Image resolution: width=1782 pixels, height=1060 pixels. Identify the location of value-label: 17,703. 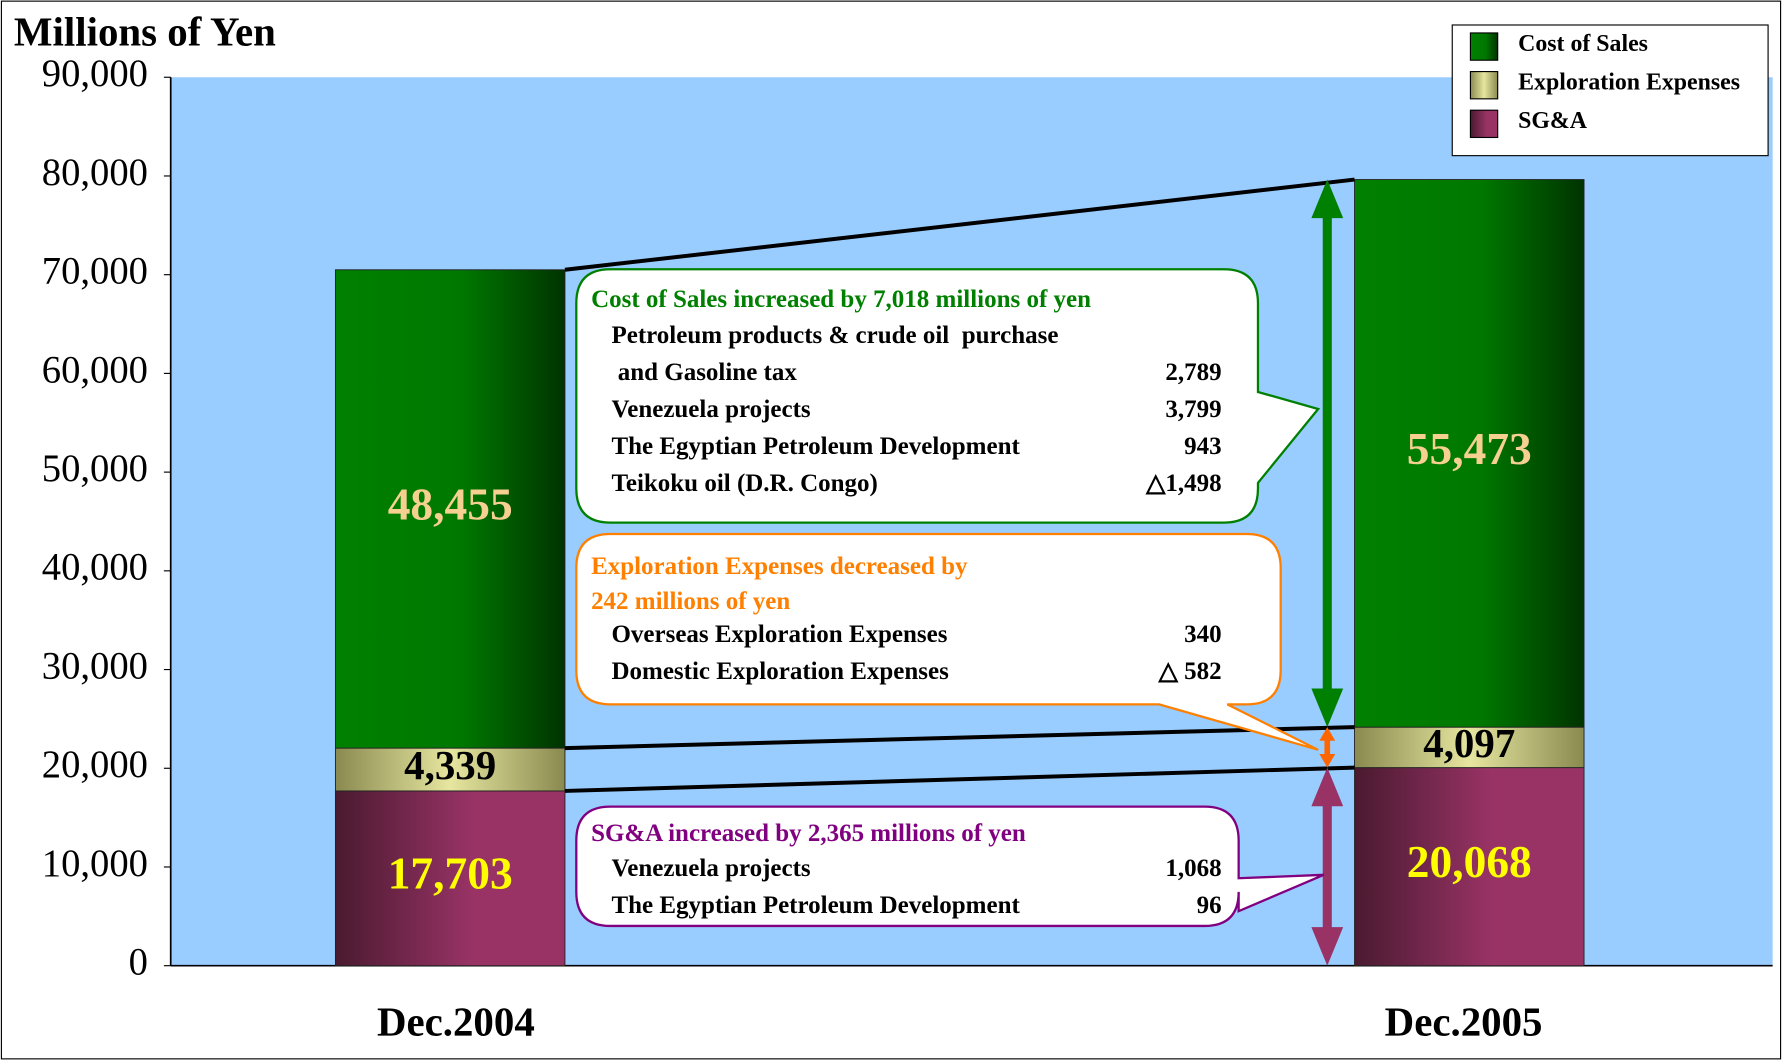
(450, 874).